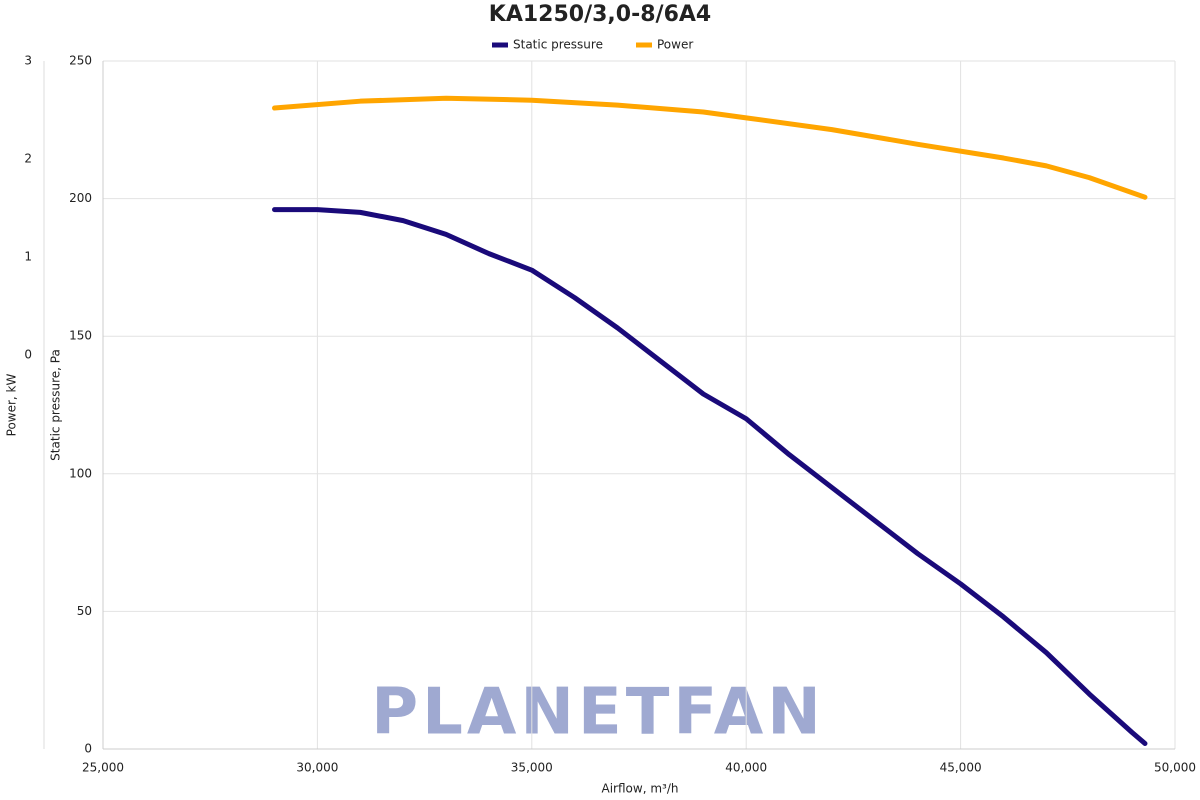  I want to click on y-tick-label: 250, so click(80, 61).